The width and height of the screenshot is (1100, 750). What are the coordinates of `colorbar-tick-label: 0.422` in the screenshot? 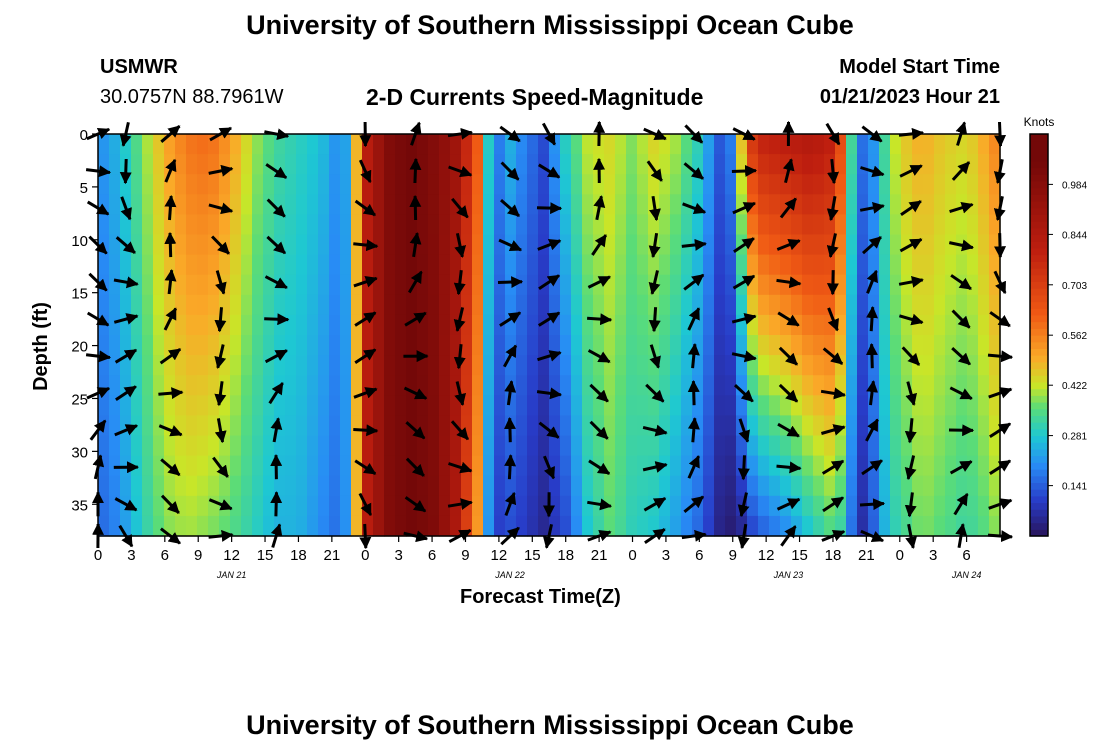 It's located at (1074, 386).